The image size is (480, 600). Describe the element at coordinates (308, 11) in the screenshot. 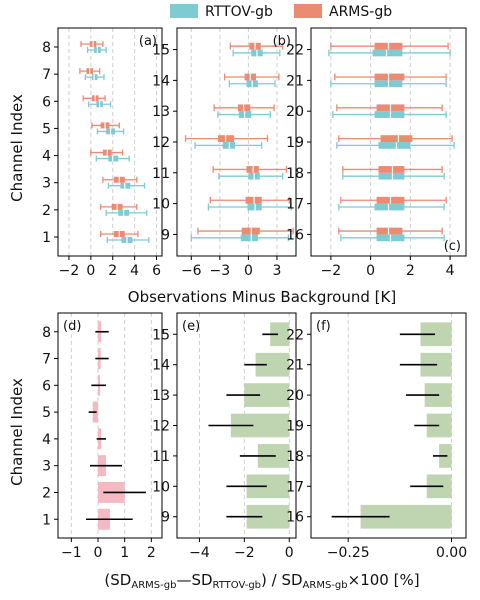

I see `legend-swatch-arms` at that location.